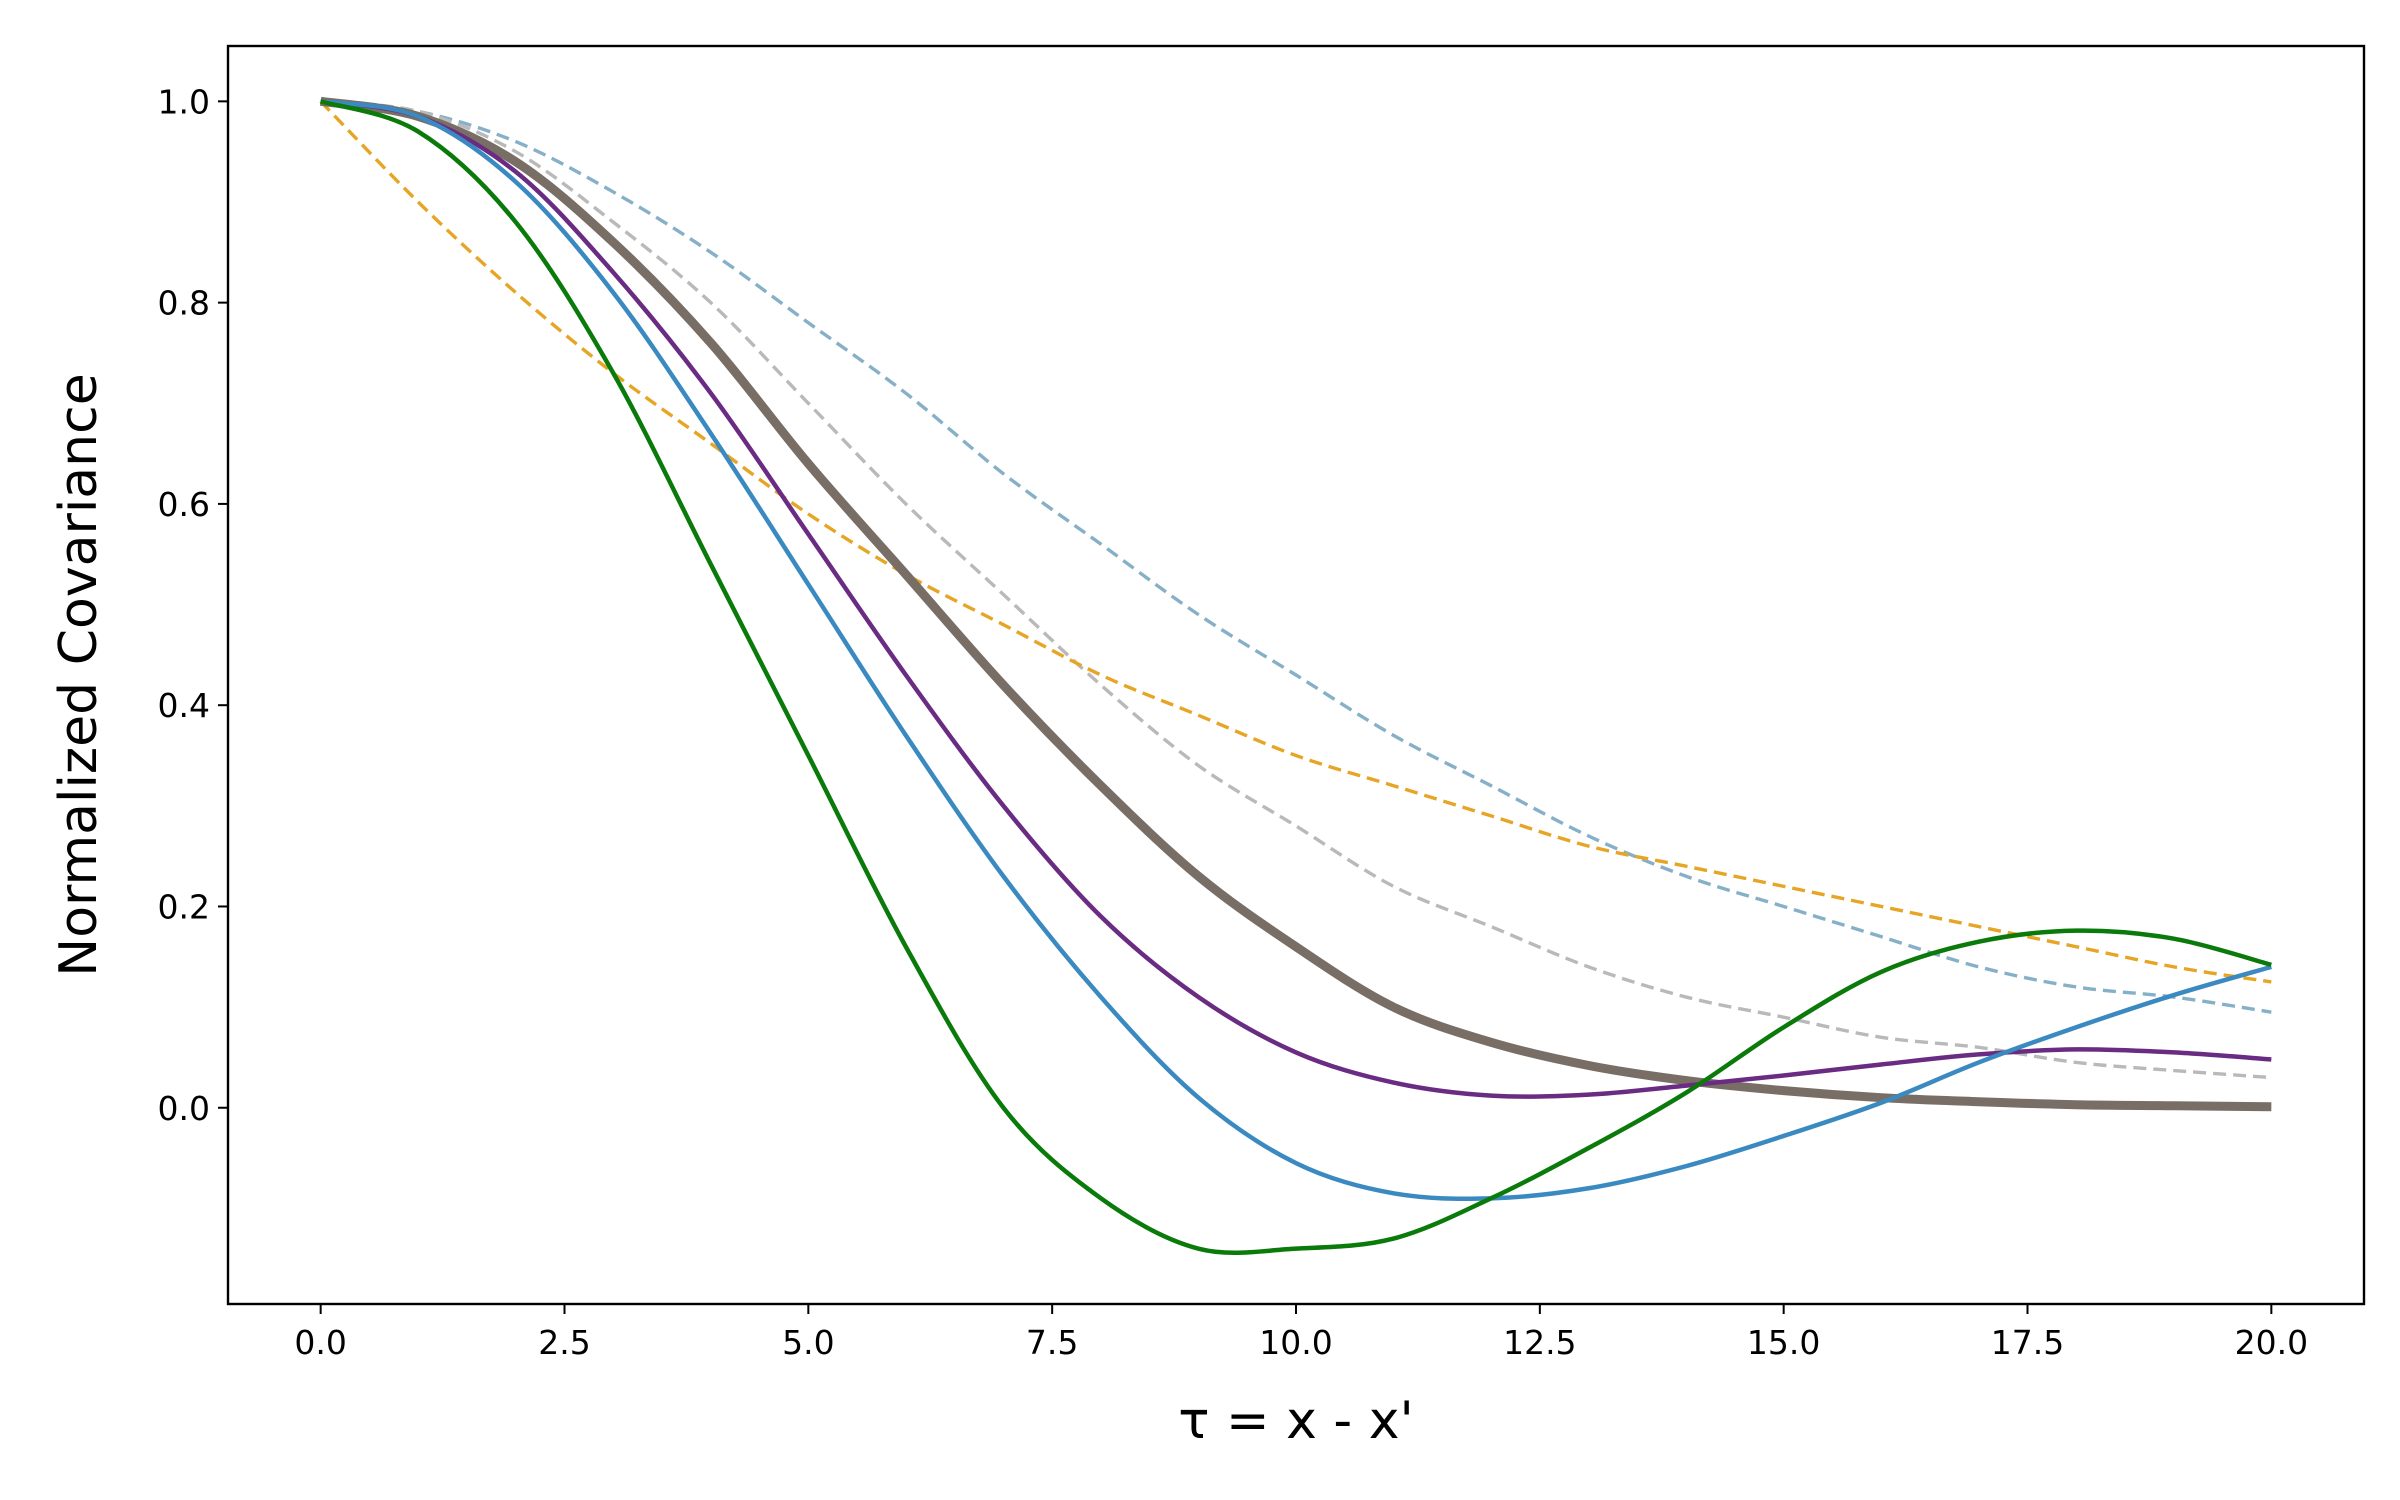 This screenshot has width=2400, height=1500. I want to click on x-tick-label: 12.5, so click(1539, 1342).